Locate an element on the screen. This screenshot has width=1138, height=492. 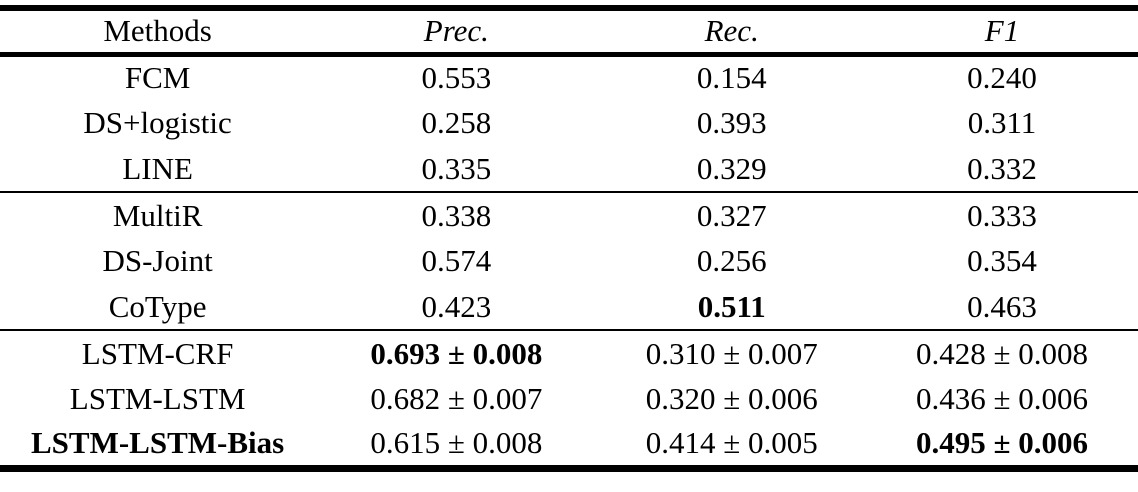
f1-cell: 0.495 ± 0.006 is located at coordinates (1001, 443).